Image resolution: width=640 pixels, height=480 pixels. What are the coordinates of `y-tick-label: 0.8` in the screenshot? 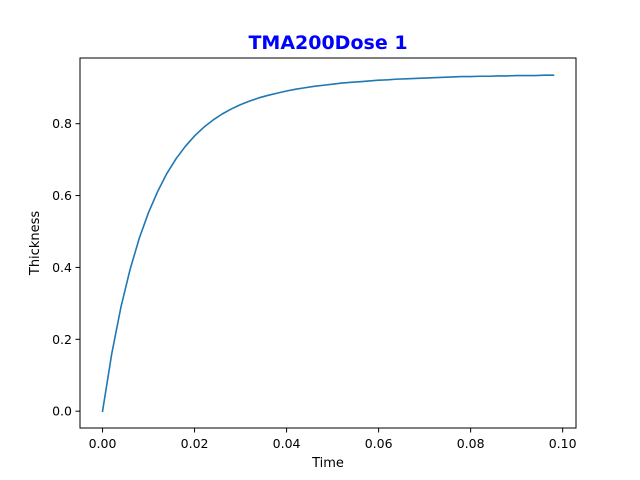 It's located at (62, 123).